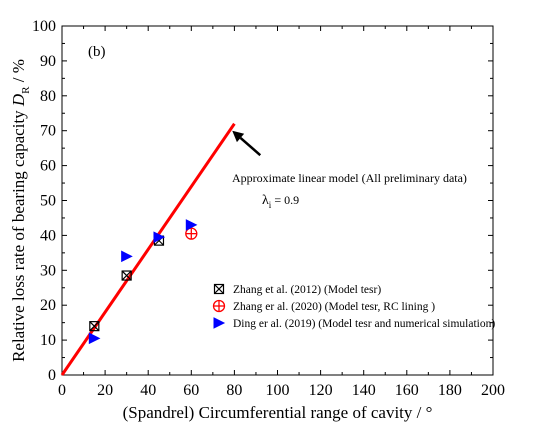 Image resolution: width=550 pixels, height=430 pixels. What do you see at coordinates (44, 26) in the screenshot?
I see `y-tick-label: 100` at bounding box center [44, 26].